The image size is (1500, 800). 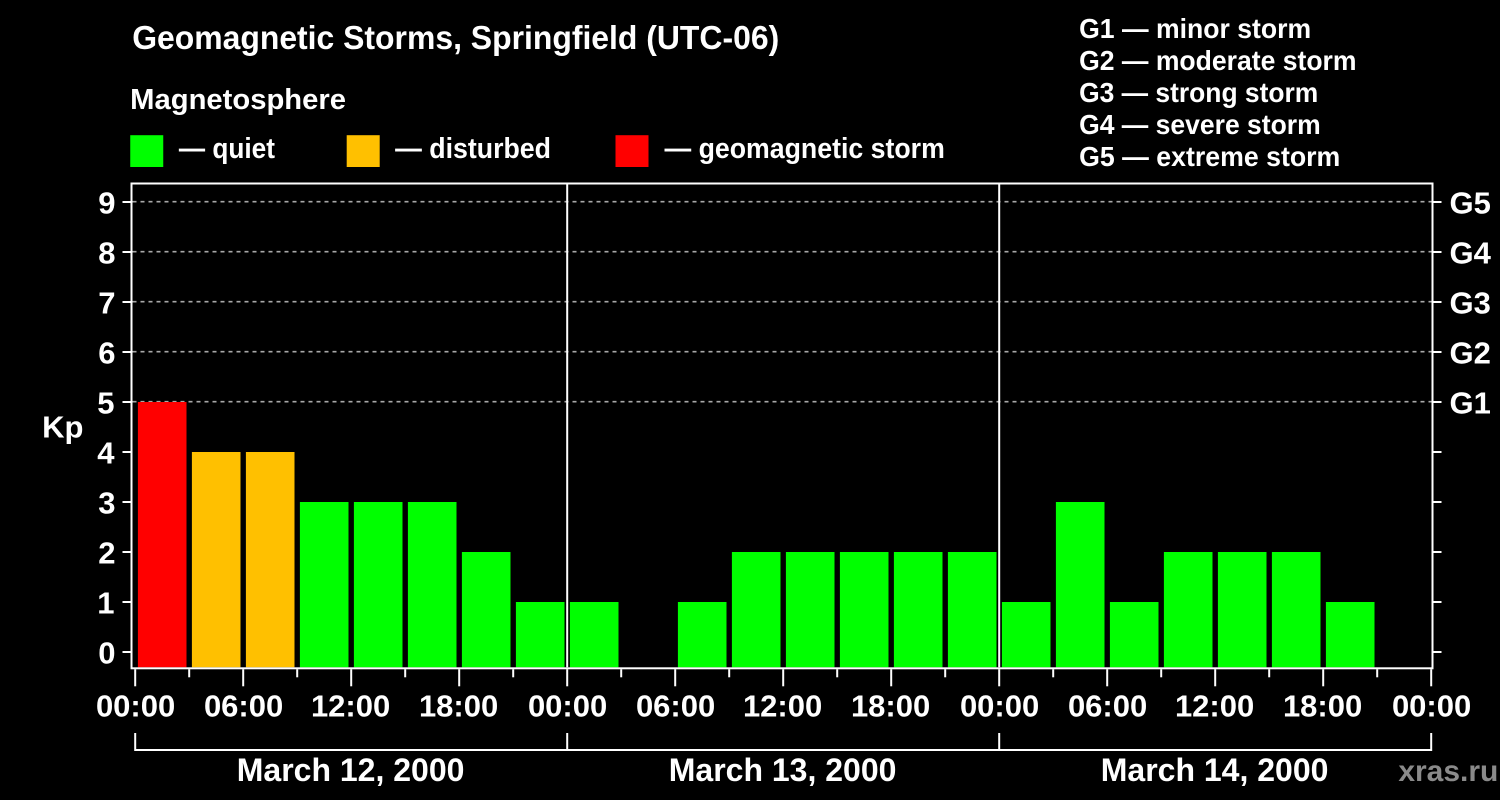 I want to click on svg-text:Geomagnetic Storms, Springfiel: Geomagnetic Storms, Springfield (UTC-06), so click(x=455, y=37).